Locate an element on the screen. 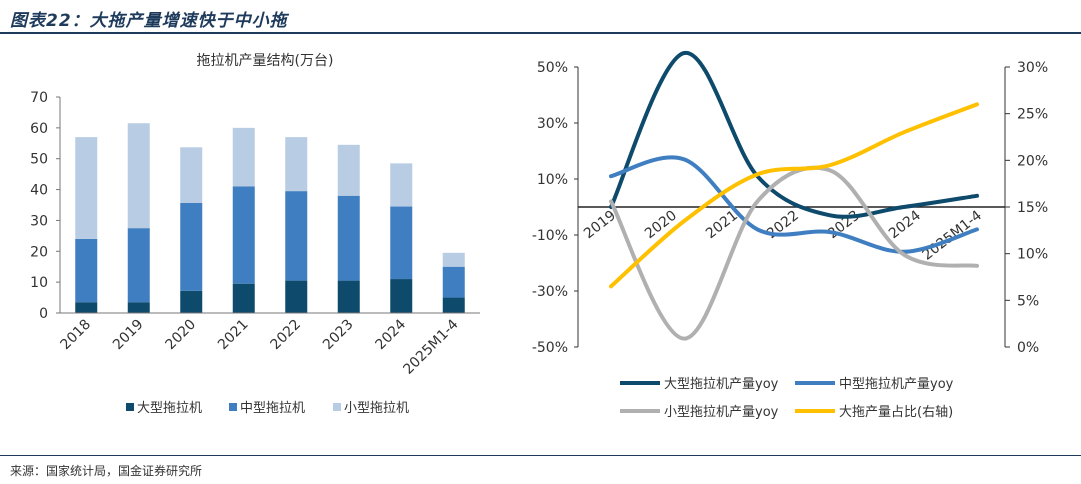 Image resolution: width=1081 pixels, height=484 pixels. left-y-tick-label: 30% is located at coordinates (552, 124).